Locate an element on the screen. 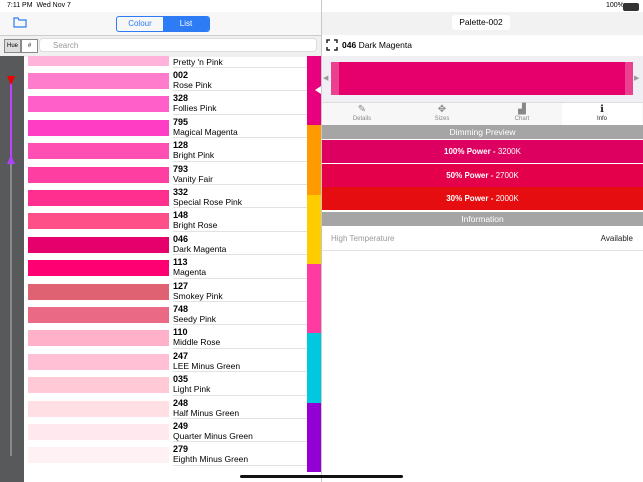 This screenshot has width=643, height=482. colour-number: 113 is located at coordinates (180, 262).